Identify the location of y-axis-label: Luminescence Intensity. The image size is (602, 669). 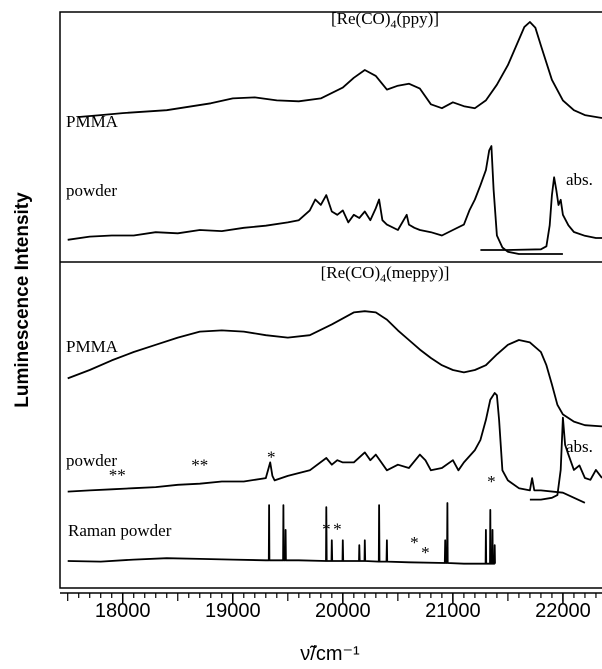
(22, 300).